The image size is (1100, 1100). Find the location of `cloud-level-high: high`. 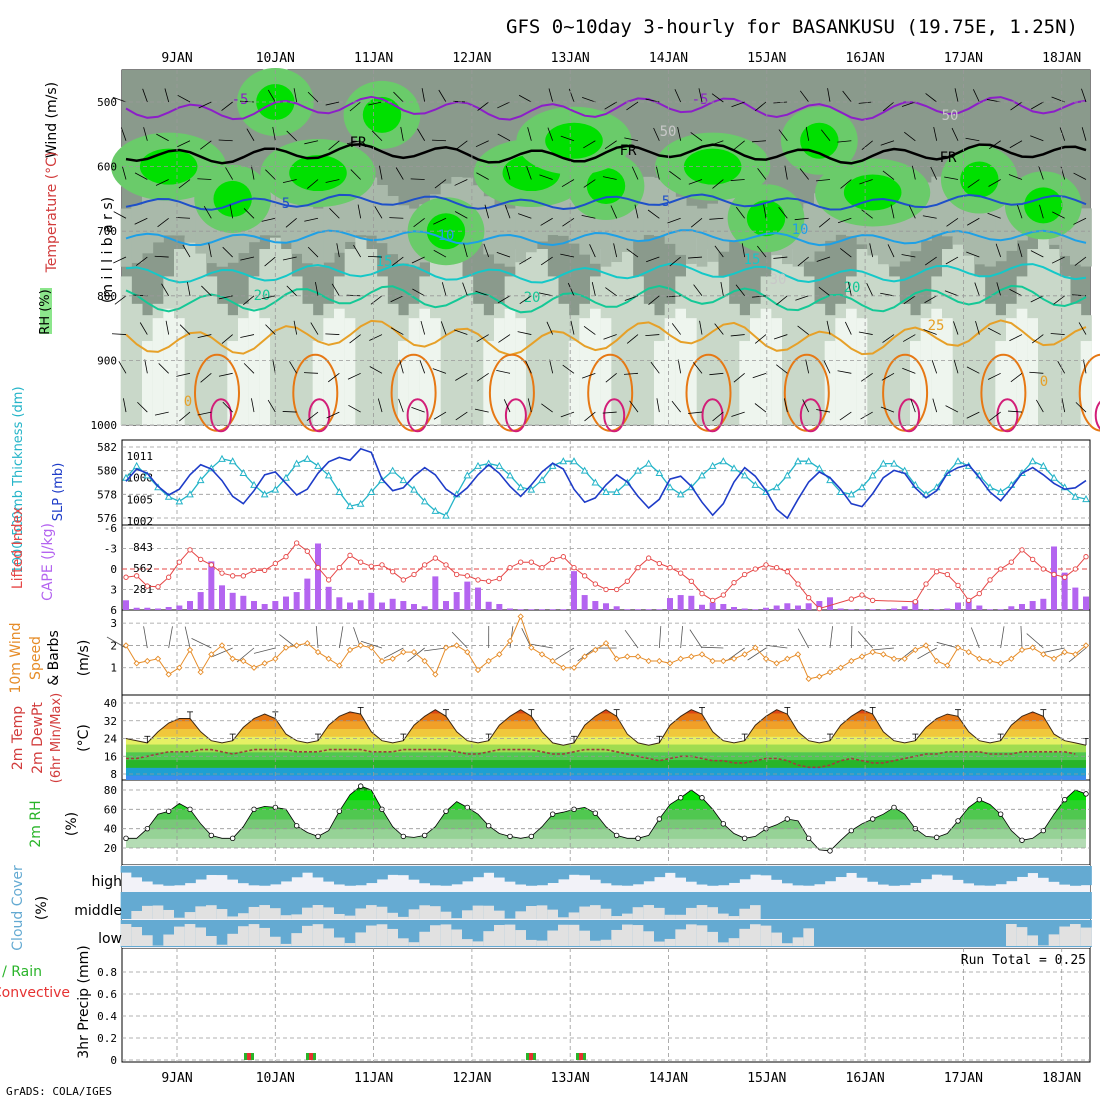

cloud-level-high: high is located at coordinates (106, 882).